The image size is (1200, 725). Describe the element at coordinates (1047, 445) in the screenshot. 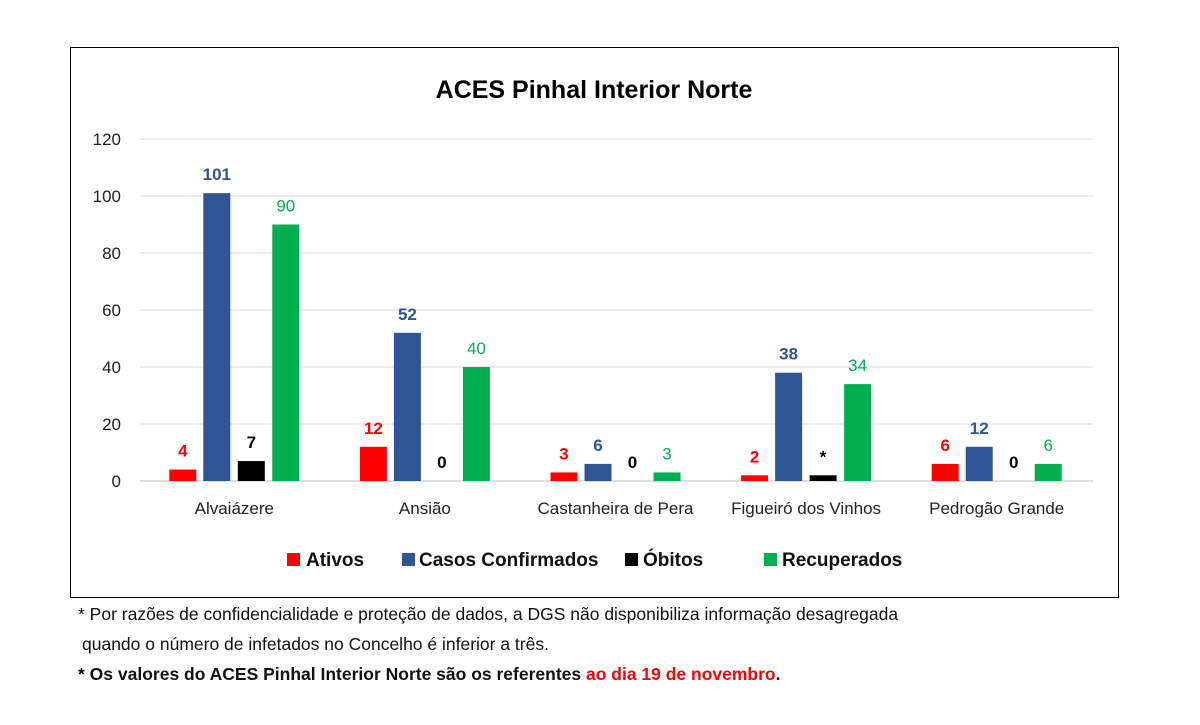

I see `data-label-3-4: 6` at that location.